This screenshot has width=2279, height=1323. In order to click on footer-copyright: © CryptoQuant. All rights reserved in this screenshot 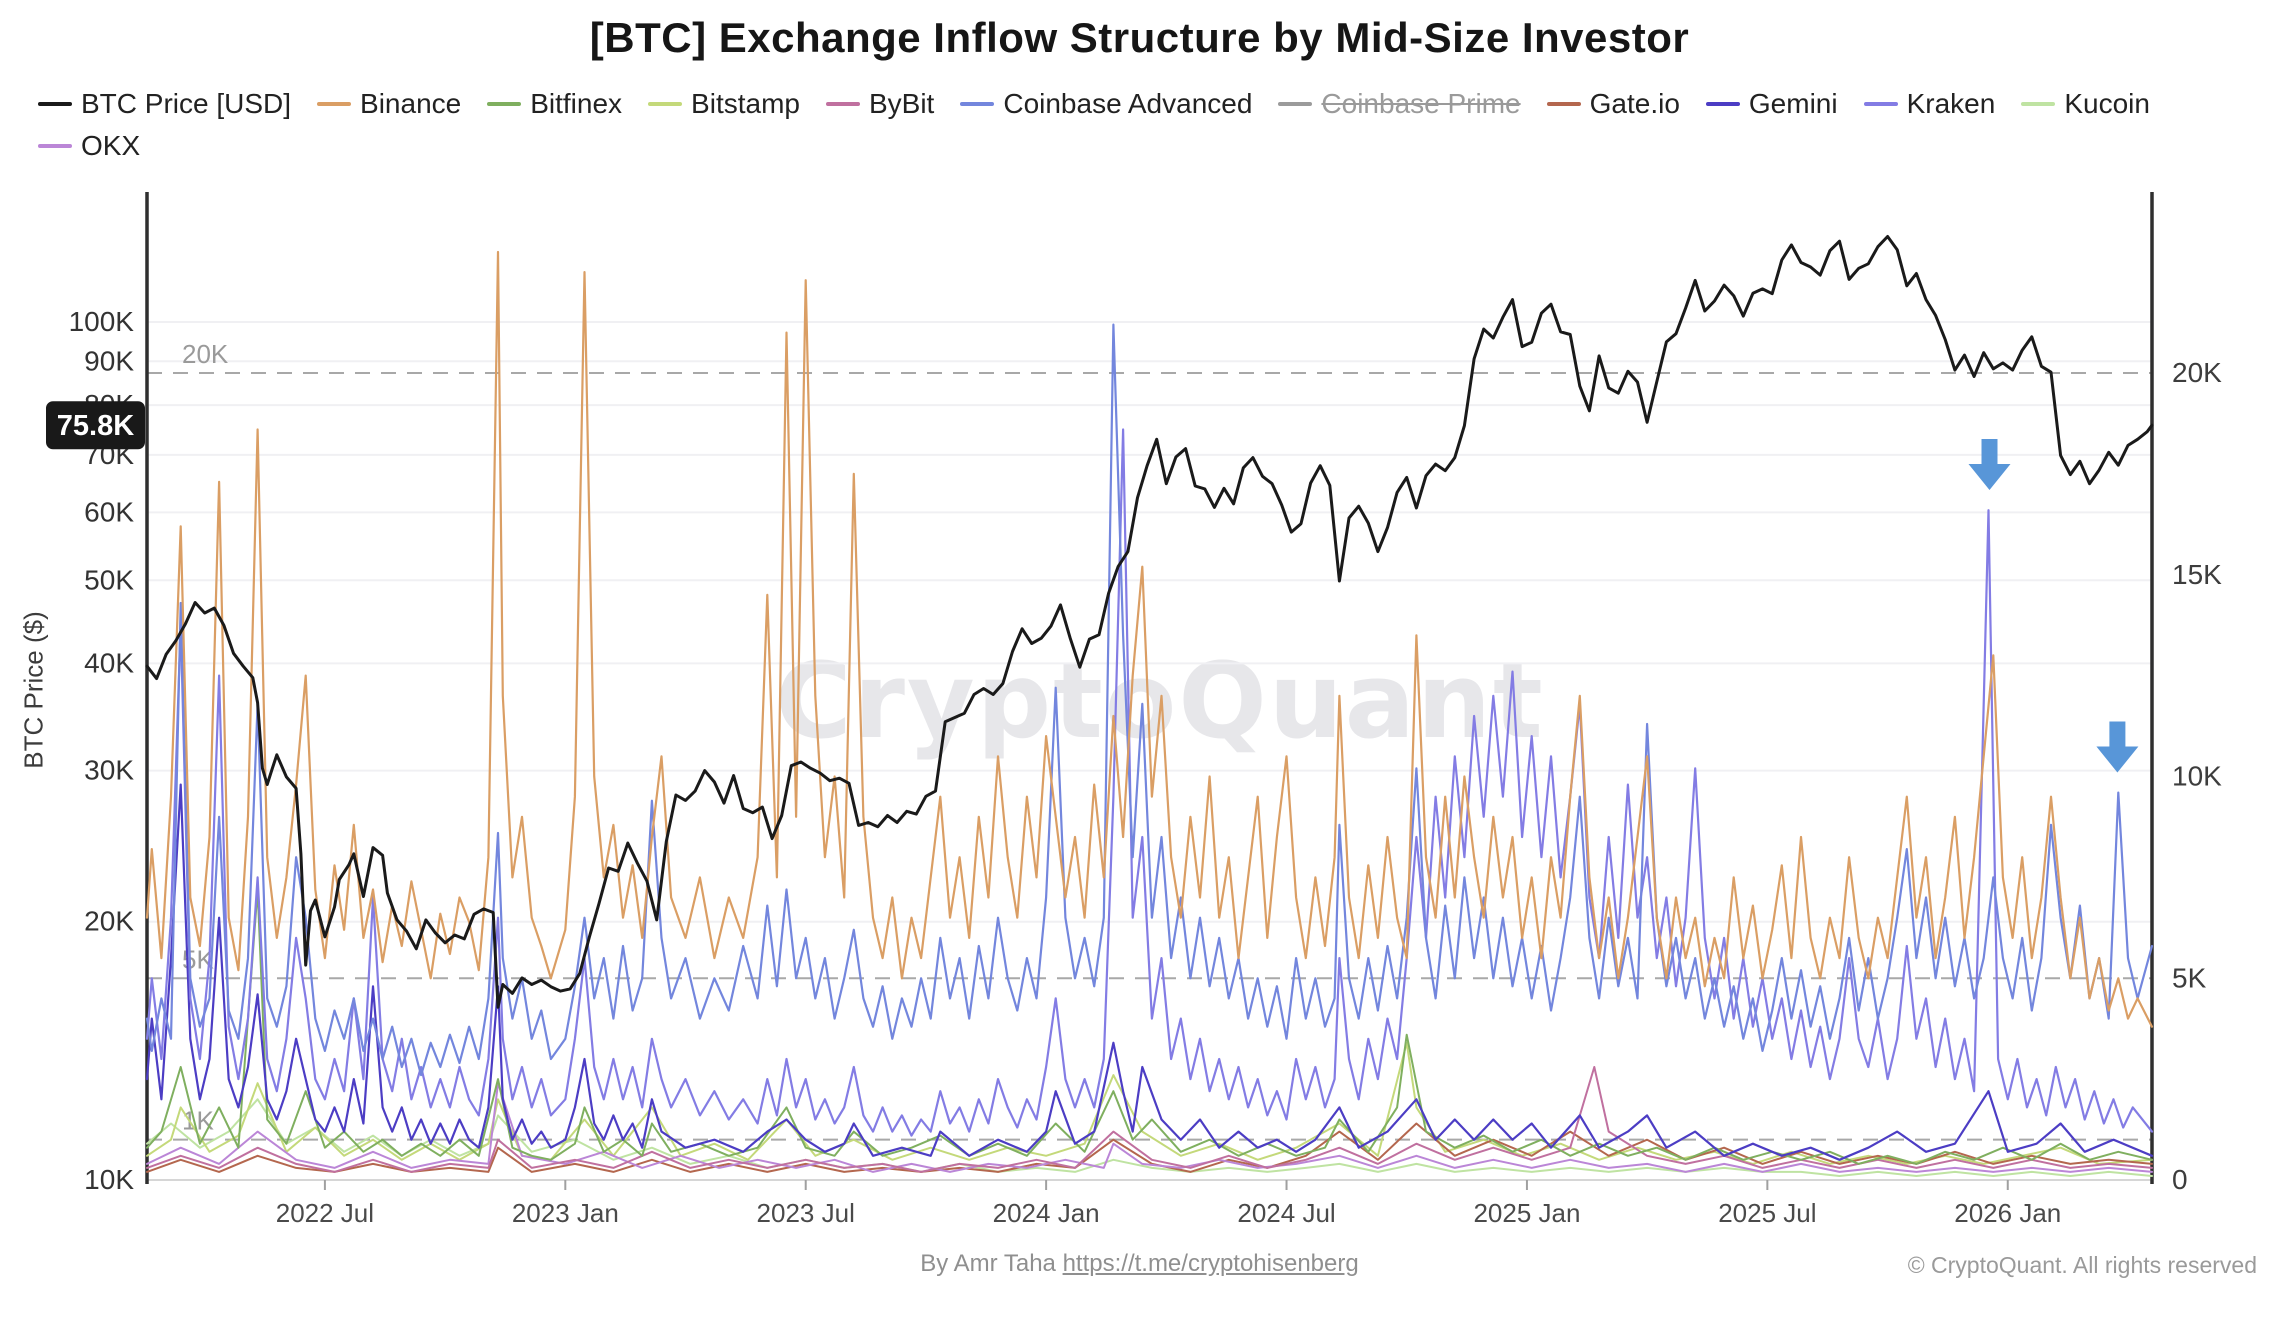, I will do `click(2082, 1265)`.